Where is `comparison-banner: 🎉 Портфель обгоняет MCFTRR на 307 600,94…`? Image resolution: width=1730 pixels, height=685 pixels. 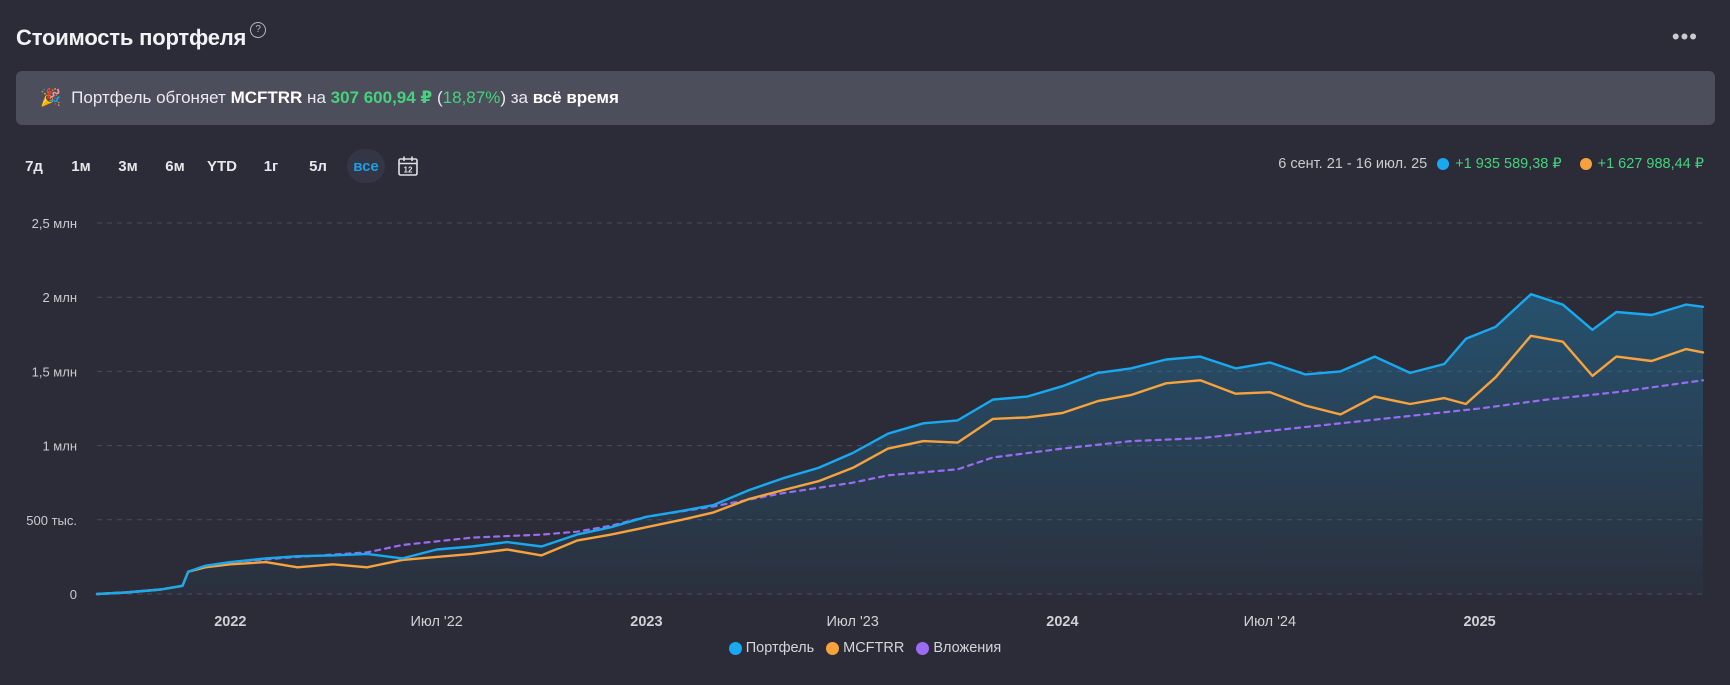 comparison-banner: 🎉 Портфель обгоняет MCFTRR на 307 600,94… is located at coordinates (865, 98).